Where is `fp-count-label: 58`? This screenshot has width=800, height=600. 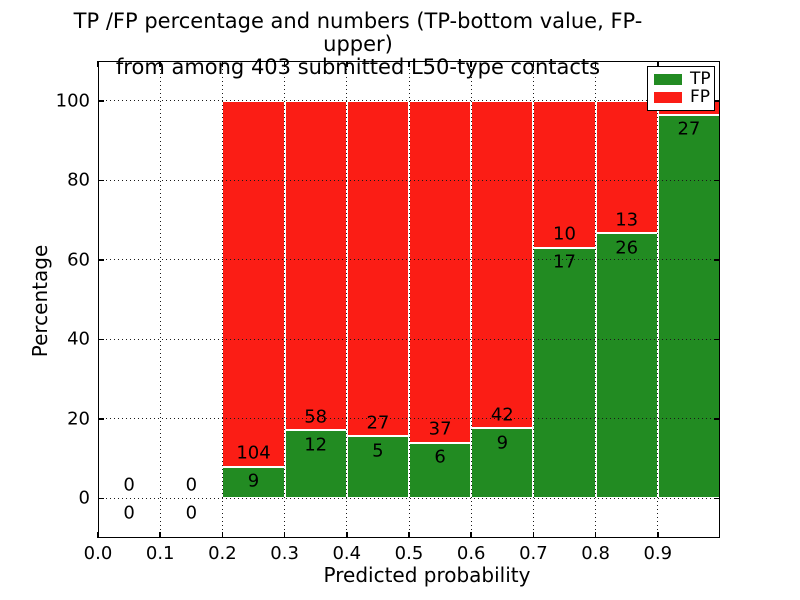
fp-count-label: 58 is located at coordinates (316, 417).